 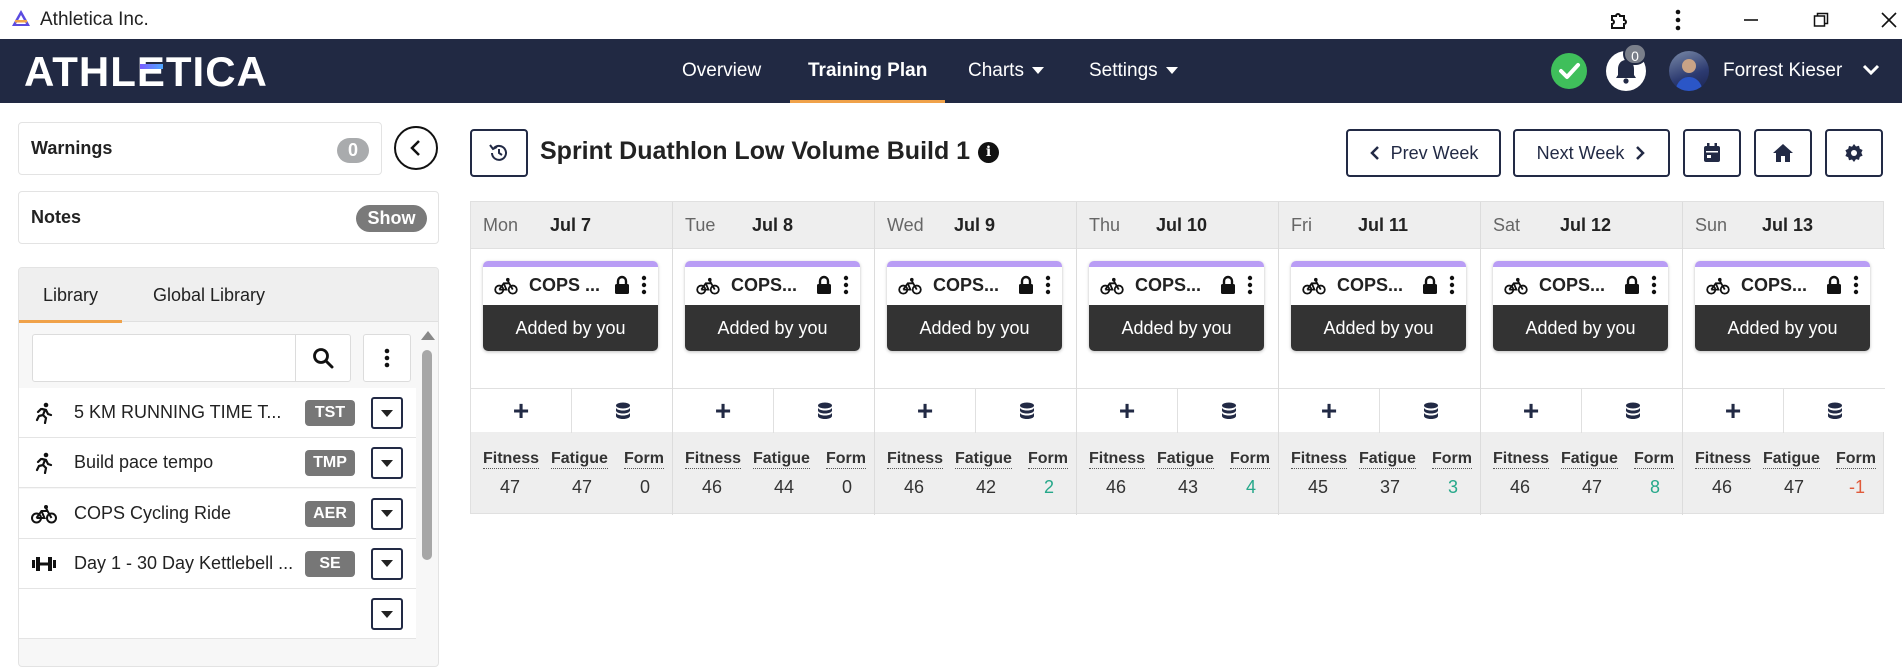 What do you see at coordinates (773, 225) in the screenshot?
I see `day-date: Jul 8` at bounding box center [773, 225].